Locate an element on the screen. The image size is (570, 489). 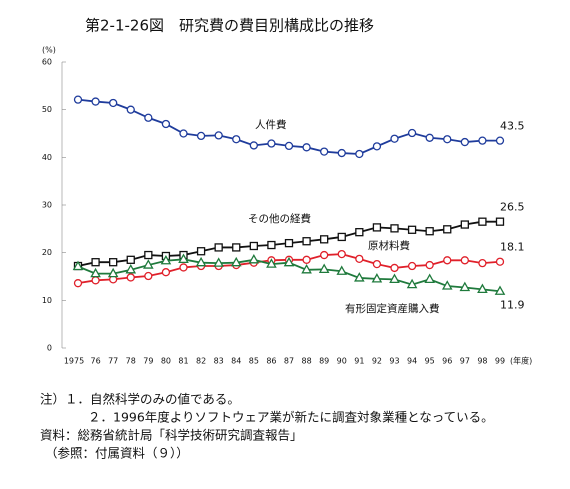
x-tick-label: 82 is located at coordinates (201, 361).